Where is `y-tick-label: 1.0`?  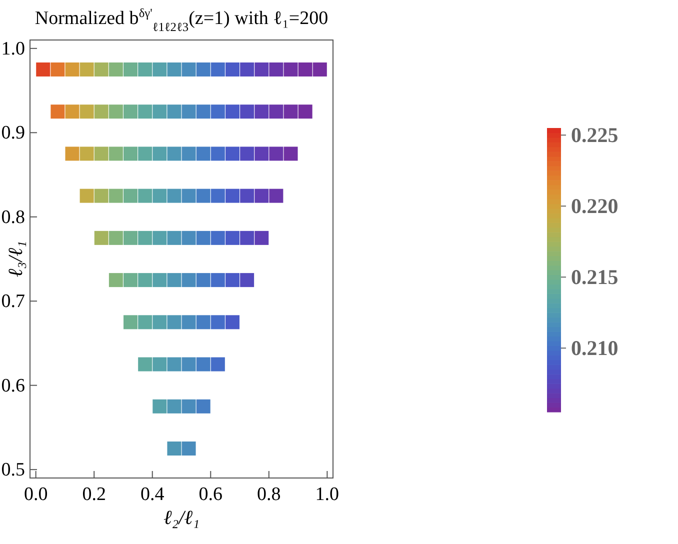 y-tick-label: 1.0 is located at coordinates (13, 49).